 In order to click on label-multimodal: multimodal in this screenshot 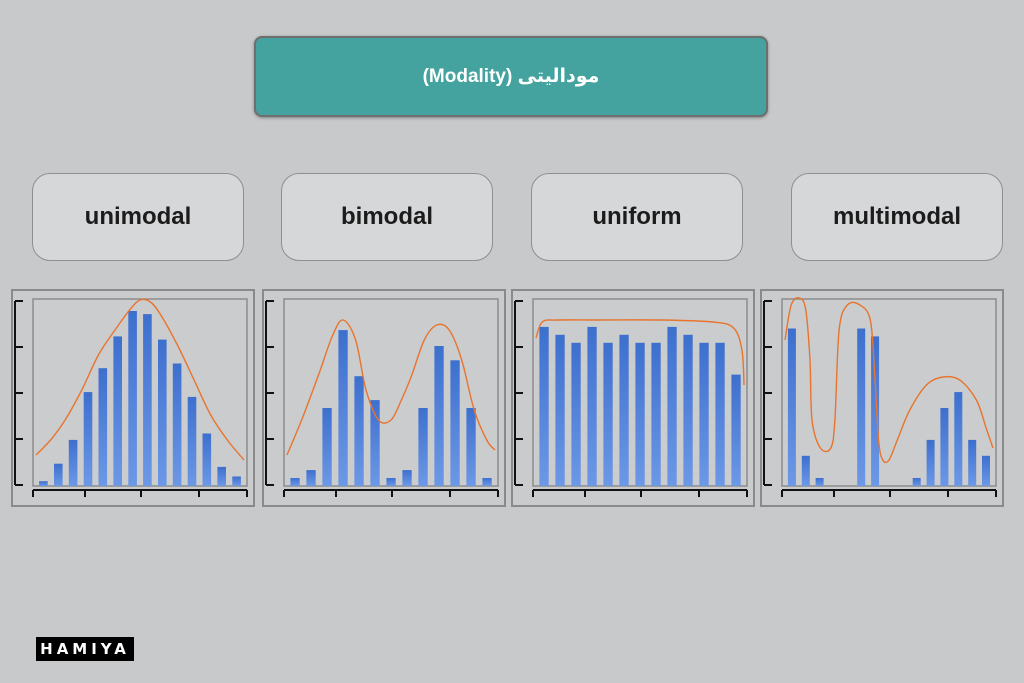, I will do `click(897, 217)`.